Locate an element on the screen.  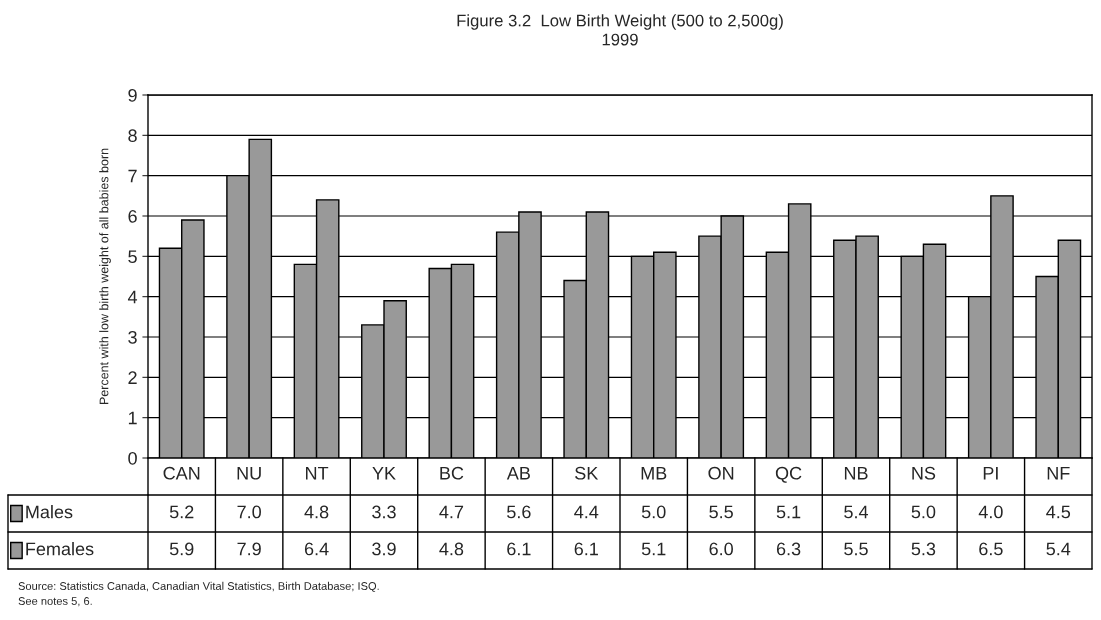
y-tick-label: 5 is located at coordinates (132, 257).